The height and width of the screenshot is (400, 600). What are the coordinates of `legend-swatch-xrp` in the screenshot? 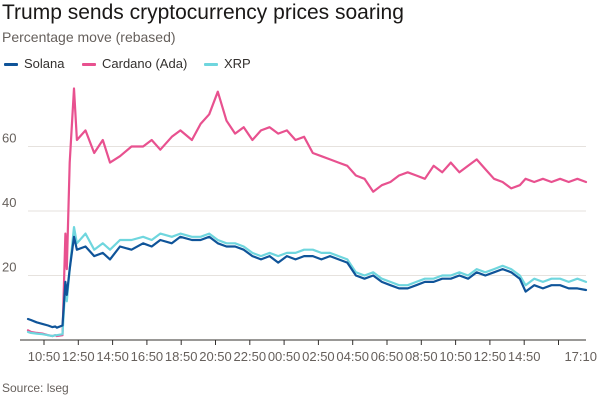 It's located at (211, 64).